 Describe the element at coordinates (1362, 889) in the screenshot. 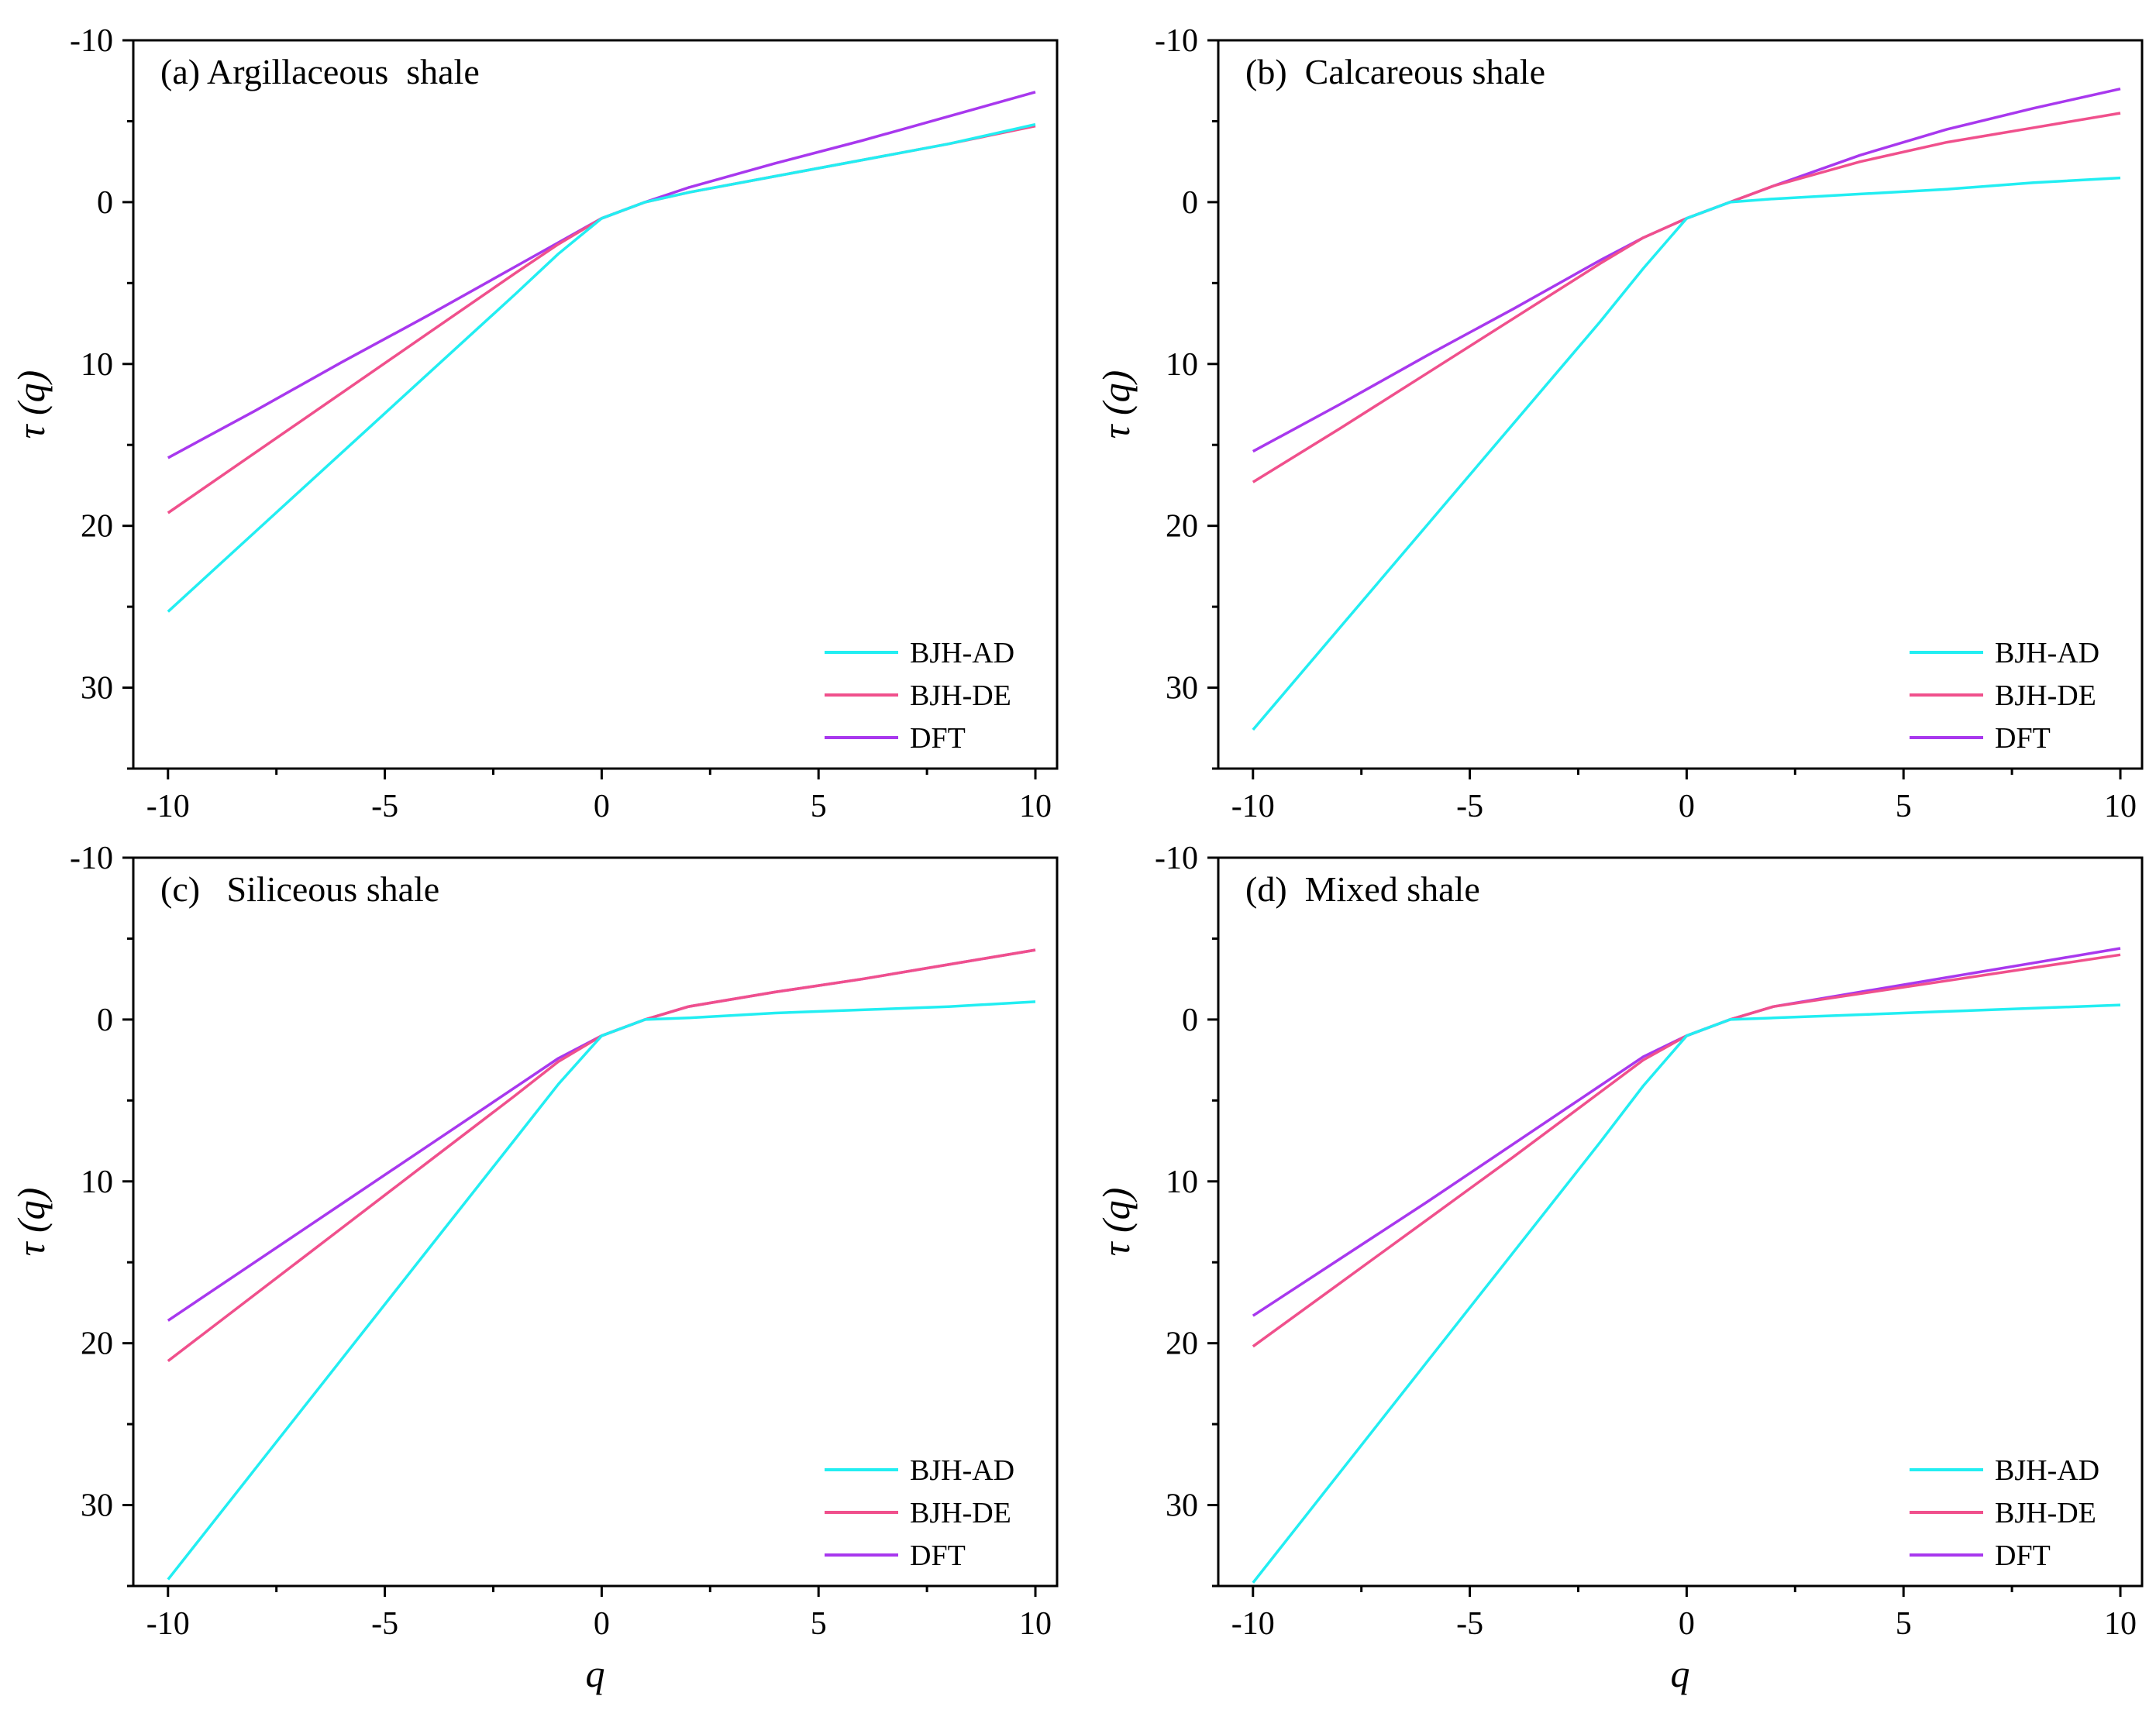

I see `panel-title: (d) Mixed shale` at that location.